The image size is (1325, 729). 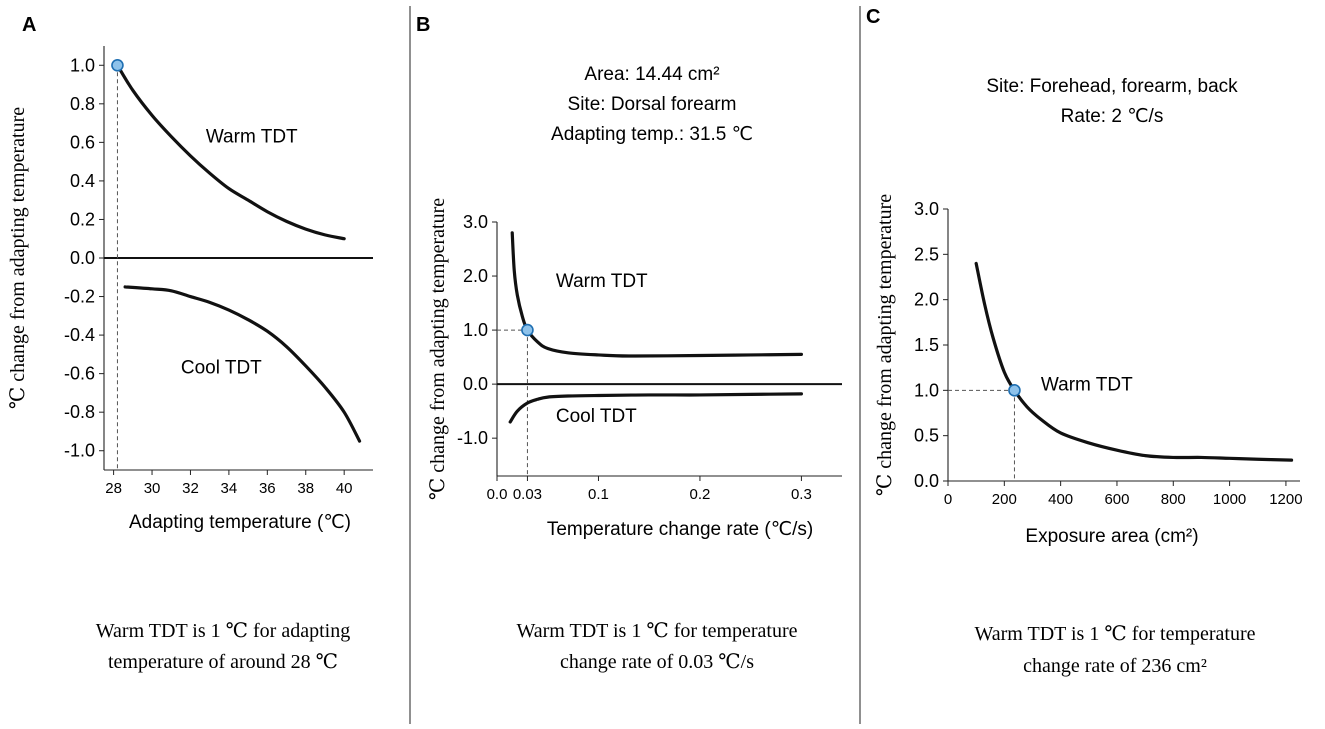 What do you see at coordinates (223, 662) in the screenshot?
I see `caption-line: temperature of around 28 ℃` at bounding box center [223, 662].